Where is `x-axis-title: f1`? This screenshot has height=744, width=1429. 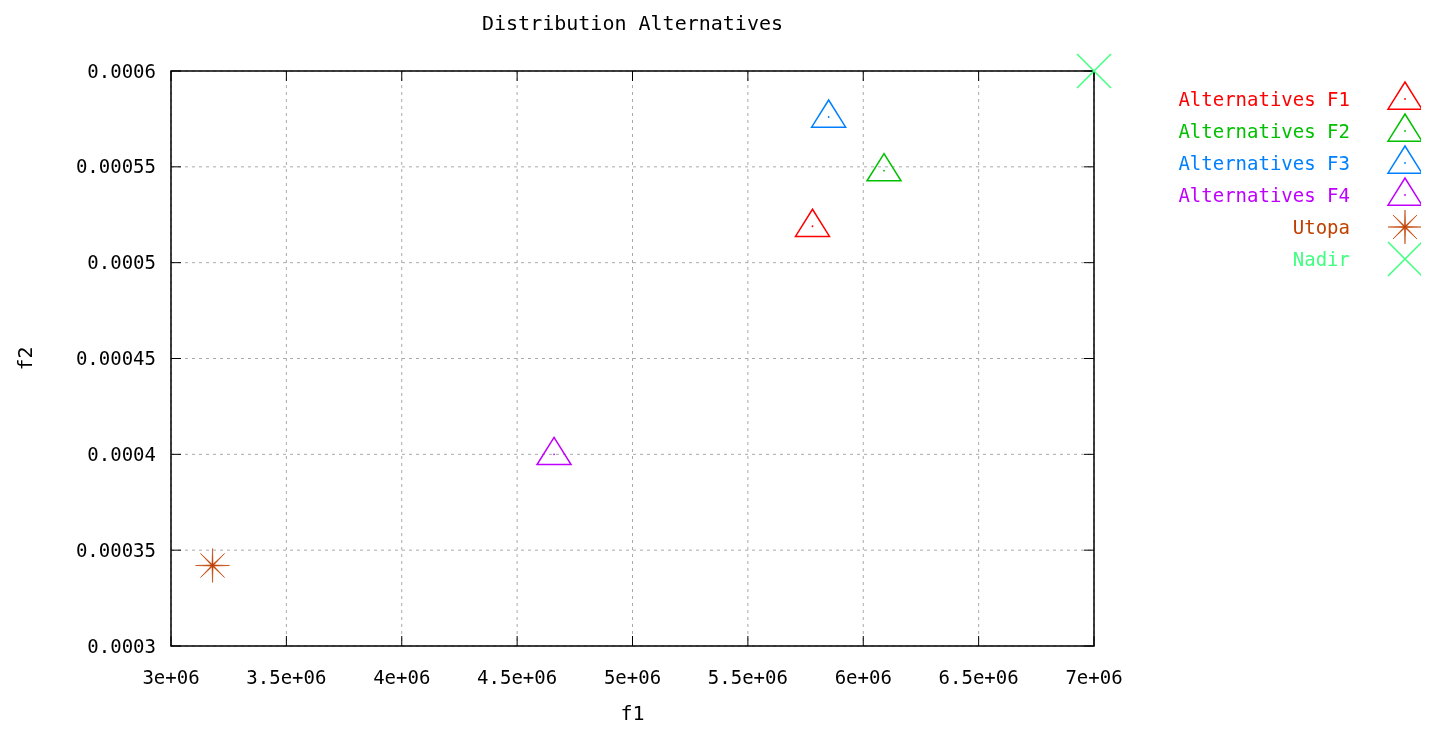
x-axis-title: f1 is located at coordinates (632, 713).